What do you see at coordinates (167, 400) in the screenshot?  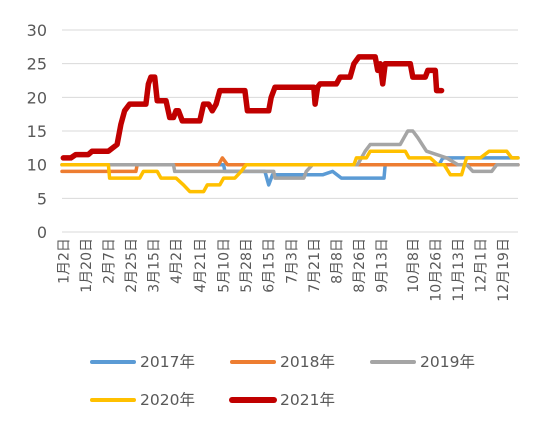 I see `legend-label: 2020年` at bounding box center [167, 400].